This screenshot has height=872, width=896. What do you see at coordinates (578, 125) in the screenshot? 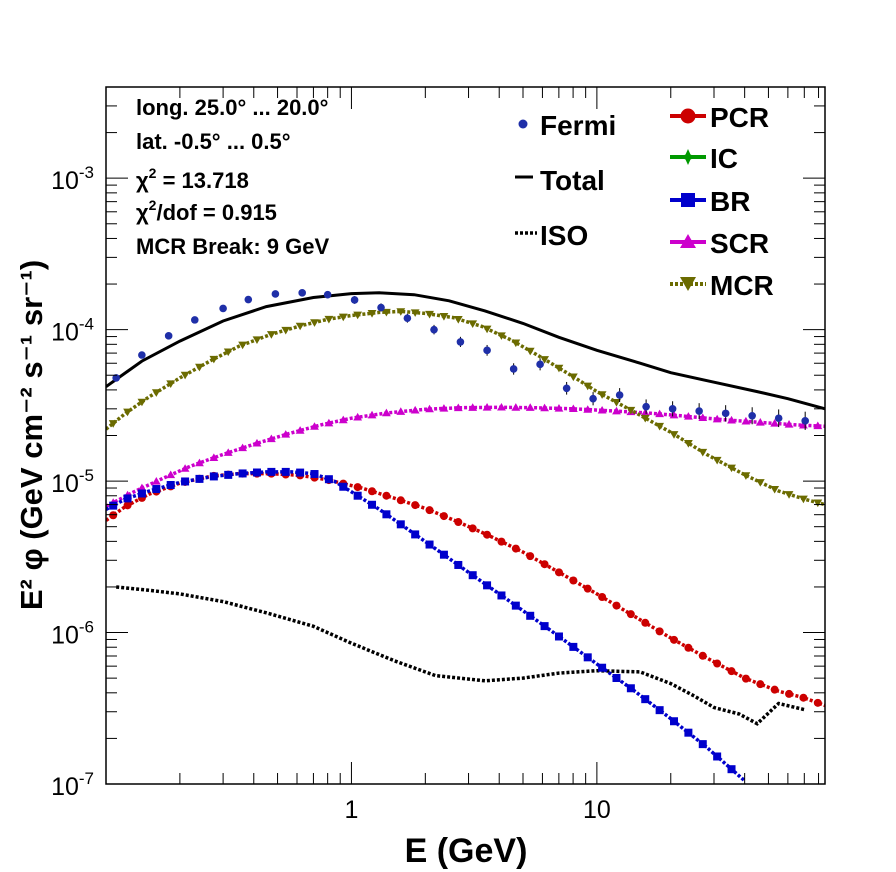
I see `legend-fermi-label: Fermi` at bounding box center [578, 125].